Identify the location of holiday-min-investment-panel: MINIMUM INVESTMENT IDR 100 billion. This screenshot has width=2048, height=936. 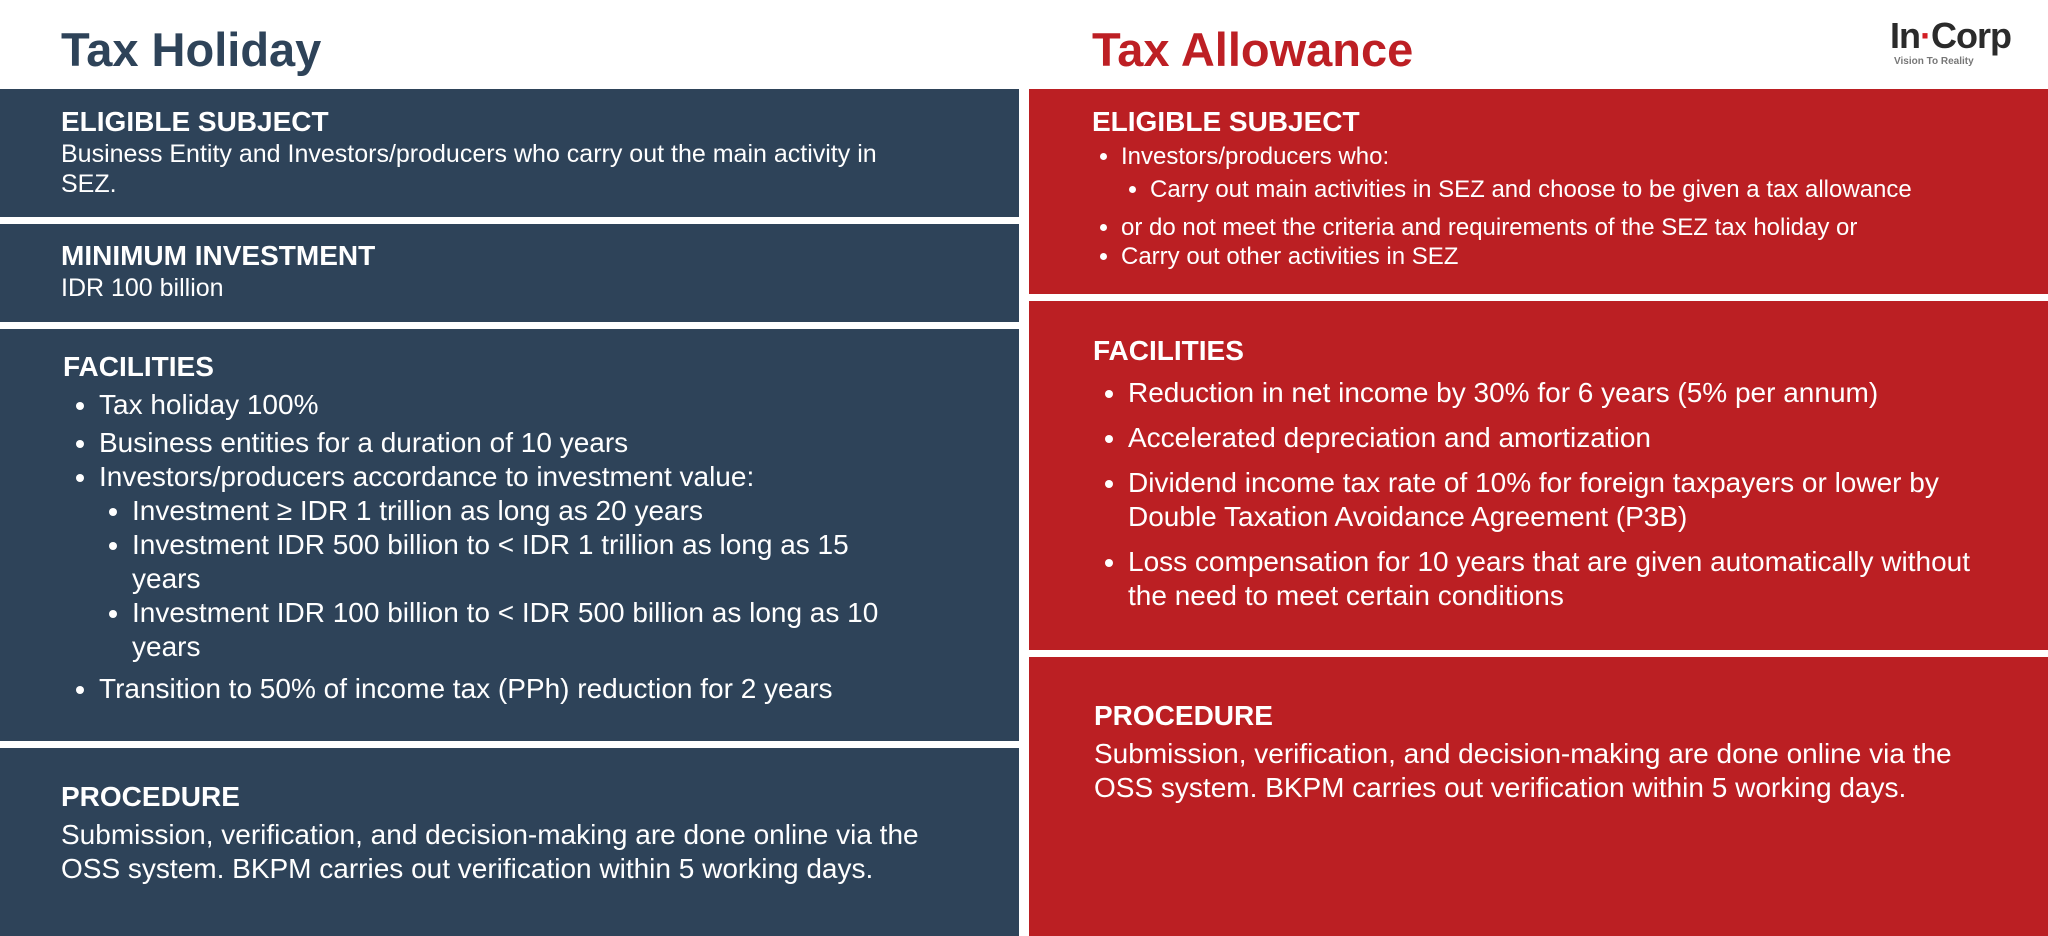
(509, 273).